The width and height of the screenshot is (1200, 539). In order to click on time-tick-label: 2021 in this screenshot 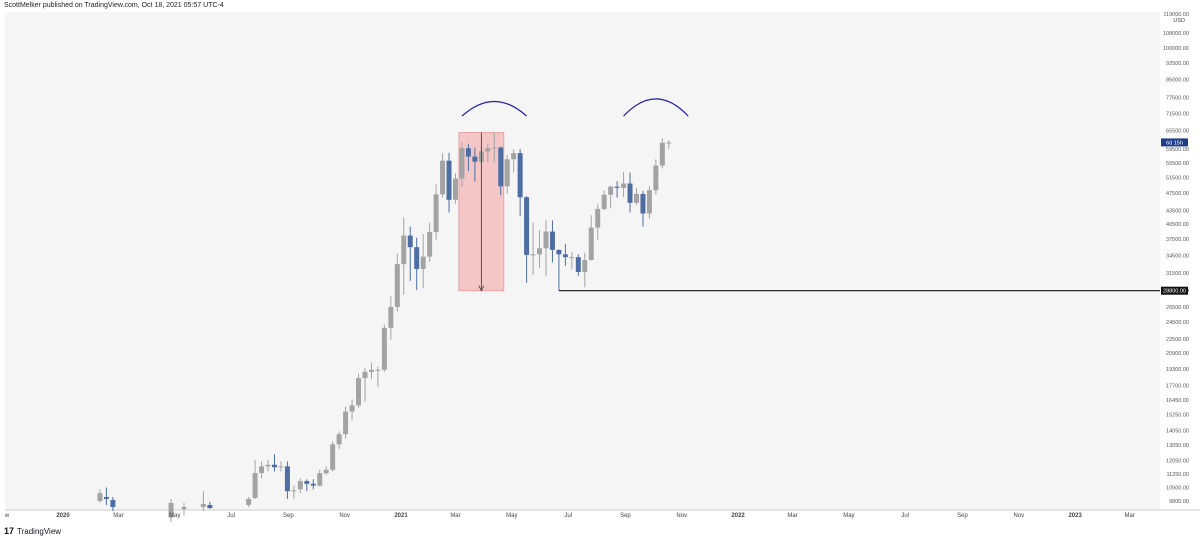, I will do `click(401, 516)`.